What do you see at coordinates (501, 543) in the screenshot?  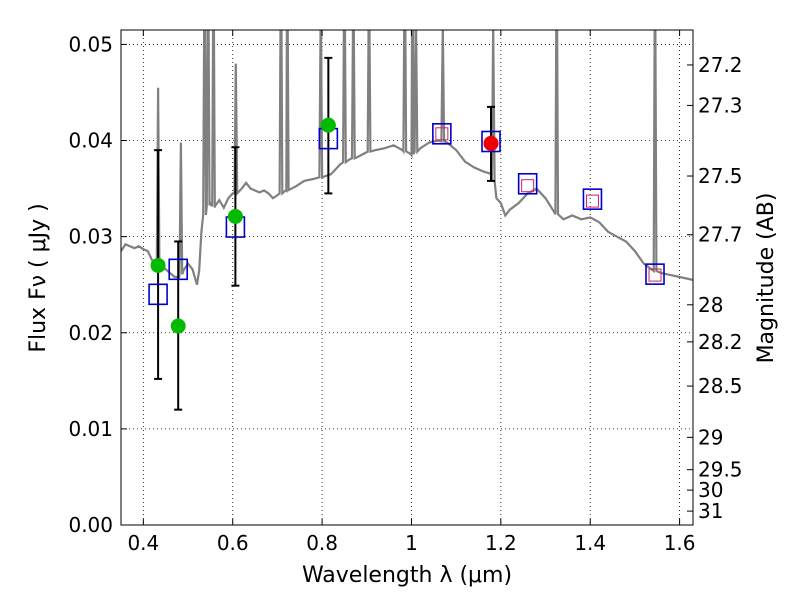 I see `x-tick-label: 1.2` at bounding box center [501, 543].